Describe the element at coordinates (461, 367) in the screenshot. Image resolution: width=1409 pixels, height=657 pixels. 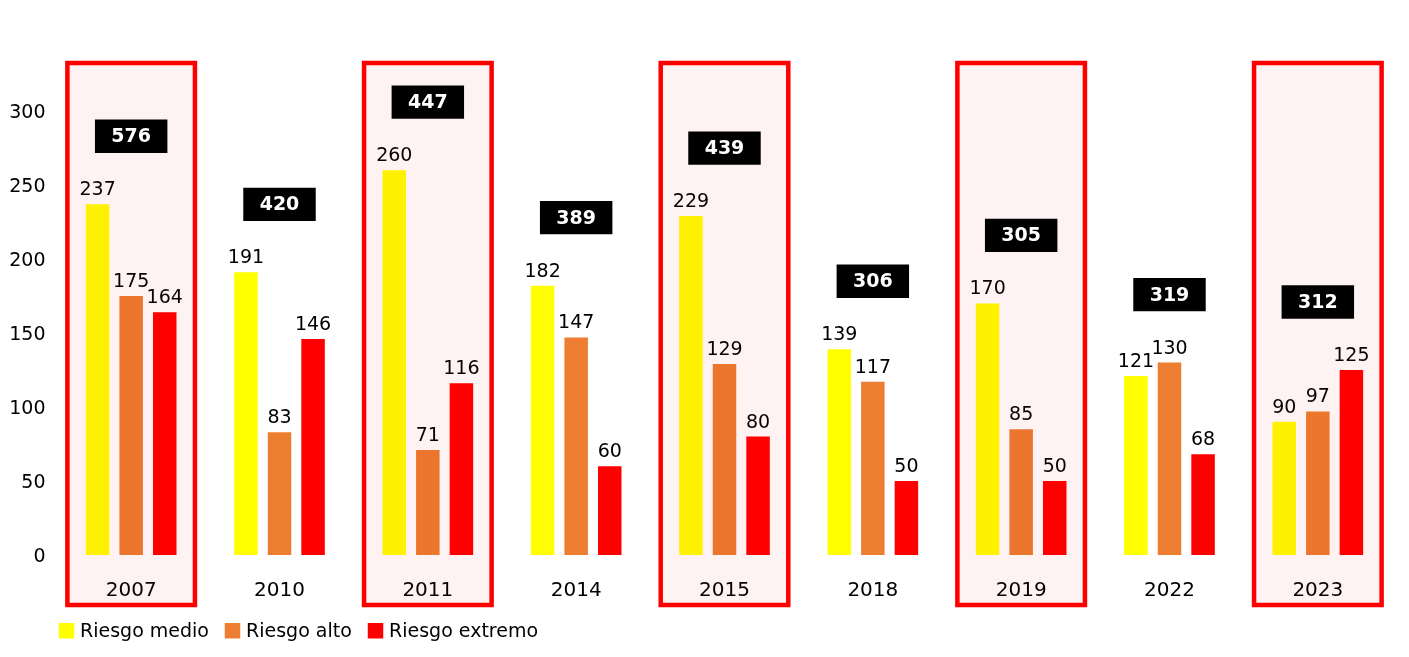
I see `data-label: 116` at that location.